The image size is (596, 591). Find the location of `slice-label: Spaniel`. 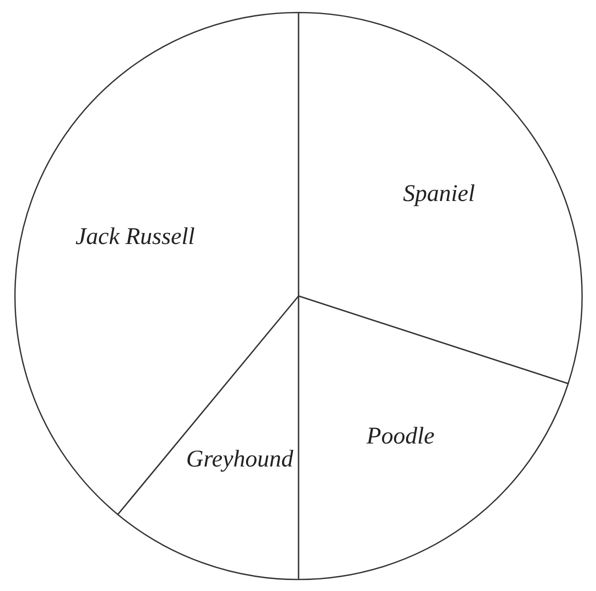

slice-label: Spaniel is located at coordinates (439, 193).